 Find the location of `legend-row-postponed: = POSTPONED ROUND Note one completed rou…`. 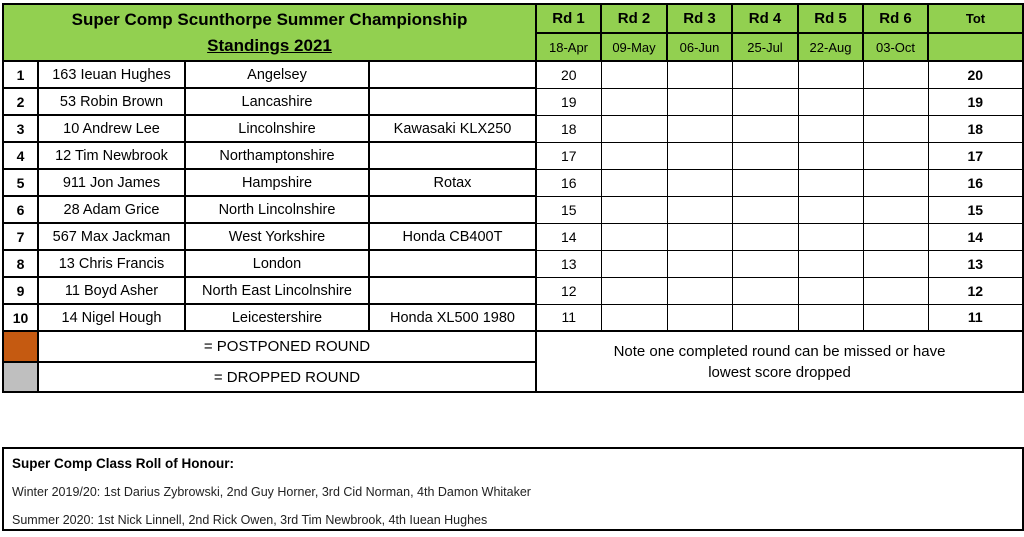

legend-row-postponed: = POSTPONED ROUND Note one completed rou… is located at coordinates (513, 361).